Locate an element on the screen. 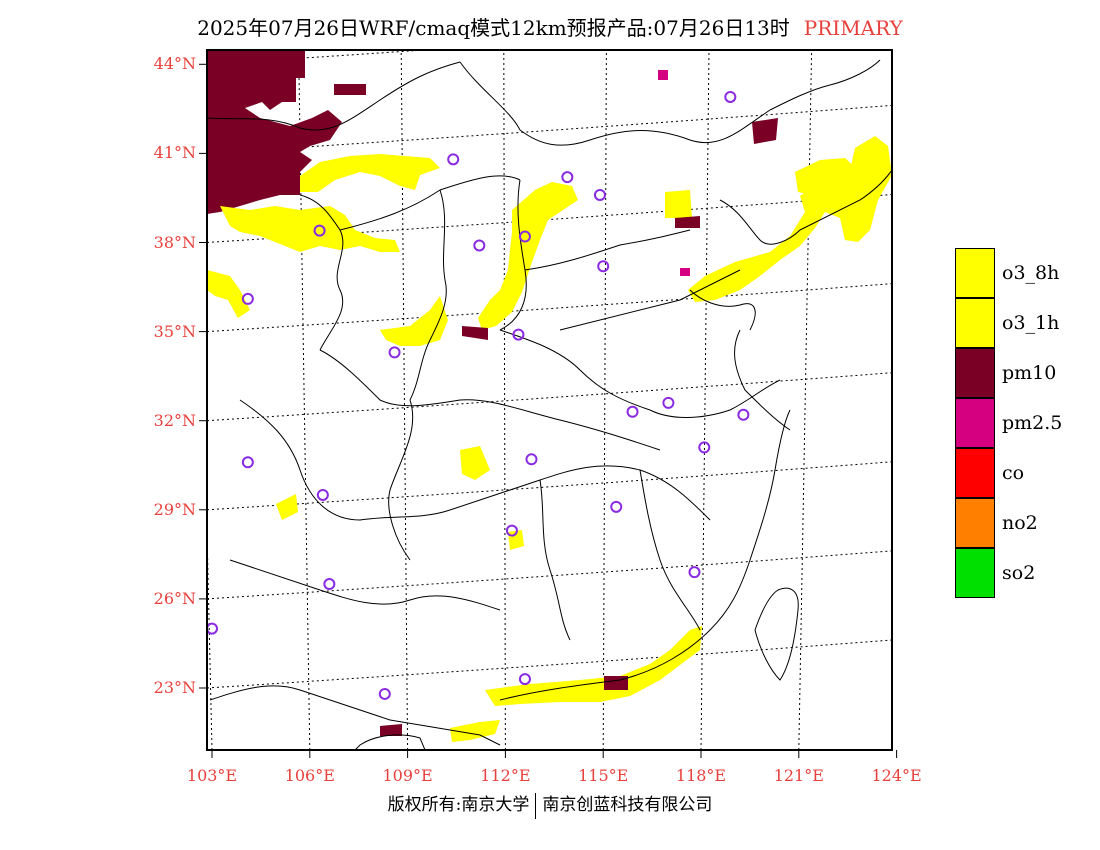  pm10-spot-northeast is located at coordinates (765, 131).